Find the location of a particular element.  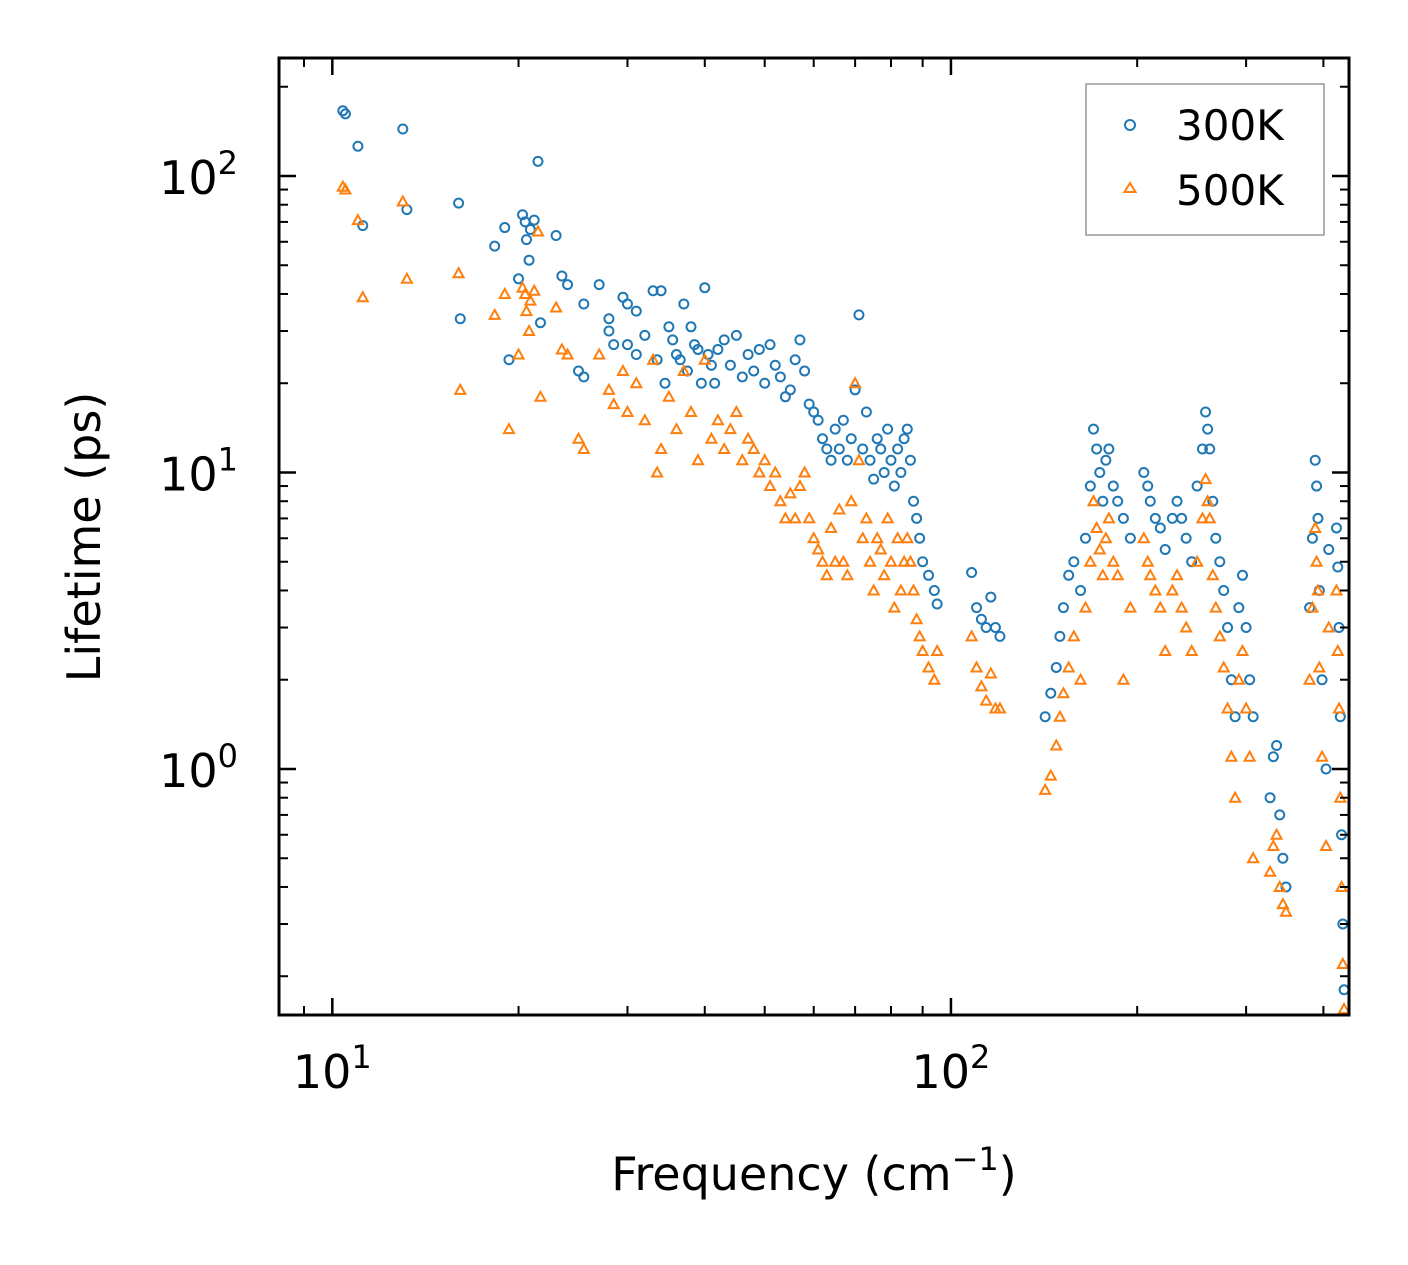

y-tick-label-1: 100 is located at coordinates (198, 767).